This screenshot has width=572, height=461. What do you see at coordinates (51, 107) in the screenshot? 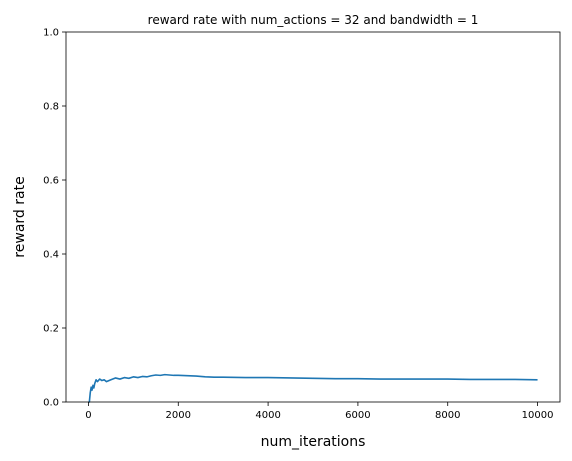
I see `y-tick-label: 0.8` at bounding box center [51, 107].